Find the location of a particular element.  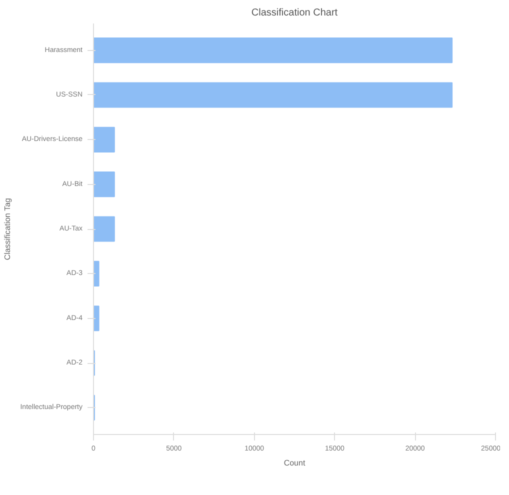

y-axis-title: Classification Tag is located at coordinates (7, 229).